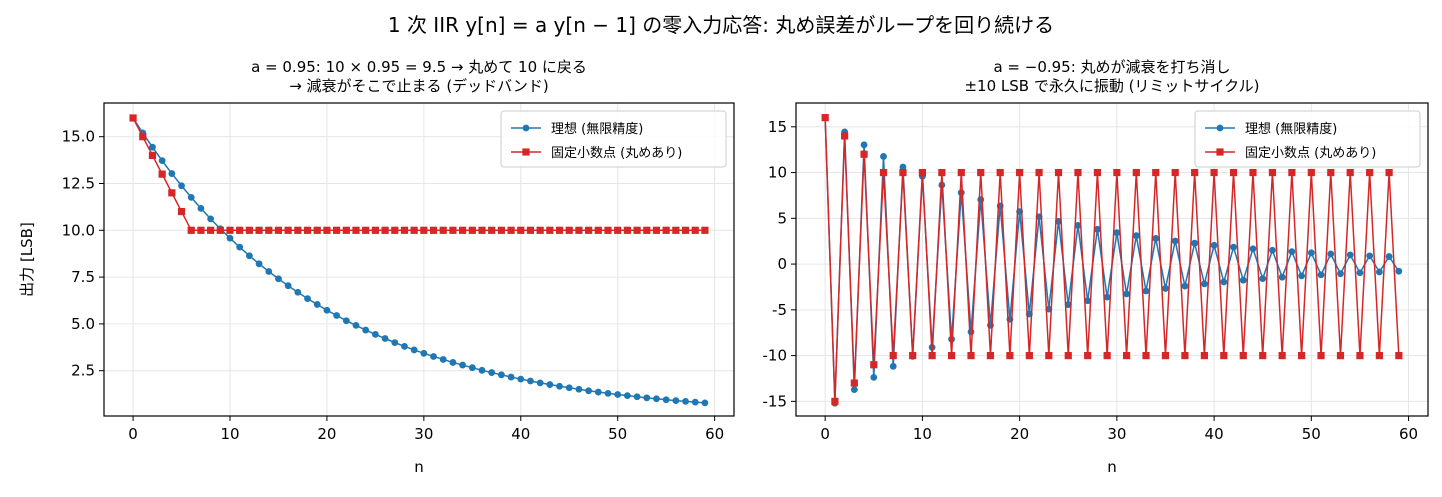 The image size is (1442, 497). I want to click on y-tick-label: 10, so click(777, 173).